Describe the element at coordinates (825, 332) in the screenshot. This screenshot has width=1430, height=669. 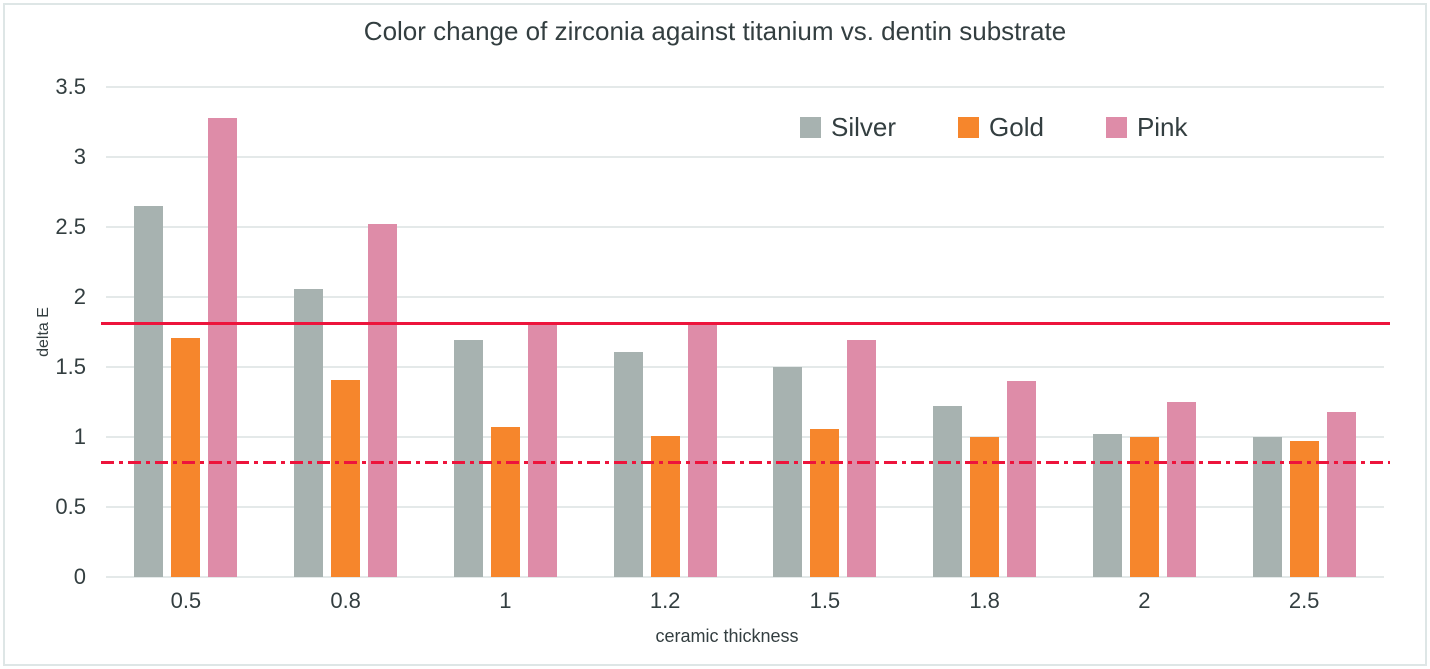
I see `bar-group-1.5` at that location.